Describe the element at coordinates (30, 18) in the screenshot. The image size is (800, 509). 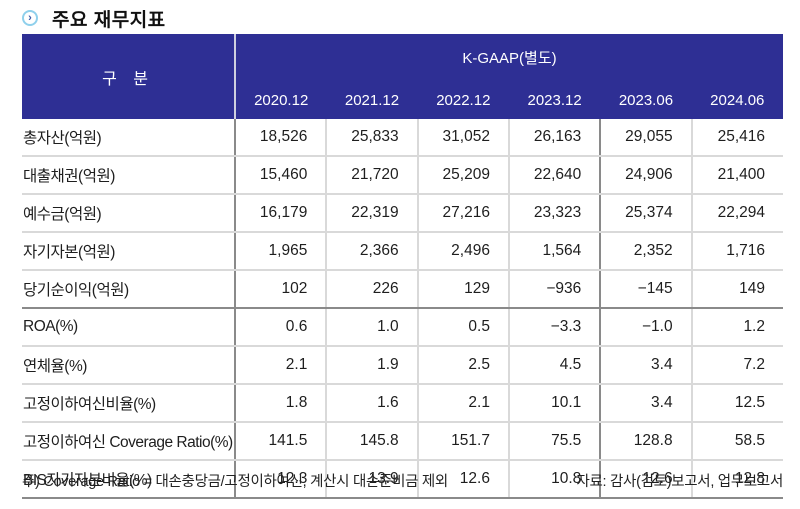
I see `chevron-right-circle-icon: ›` at that location.